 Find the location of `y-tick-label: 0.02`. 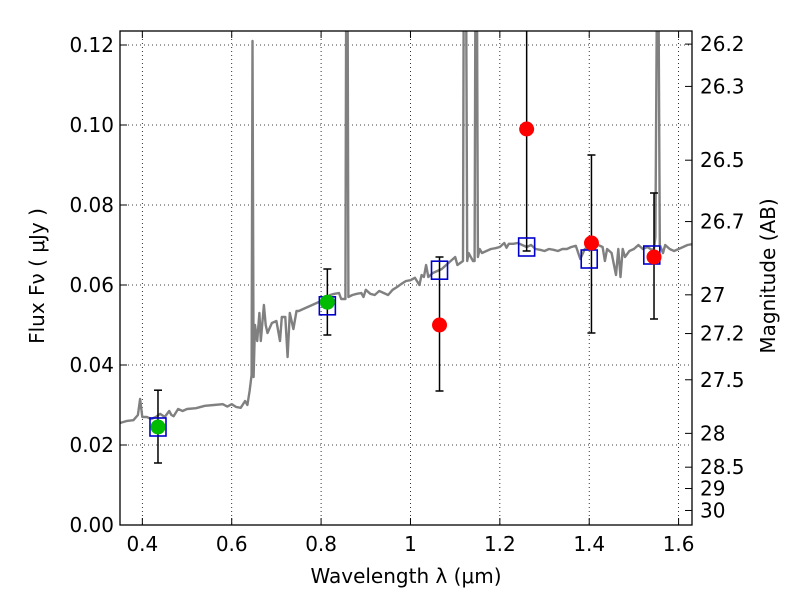

y-tick-label: 0.02 is located at coordinates (91, 445).